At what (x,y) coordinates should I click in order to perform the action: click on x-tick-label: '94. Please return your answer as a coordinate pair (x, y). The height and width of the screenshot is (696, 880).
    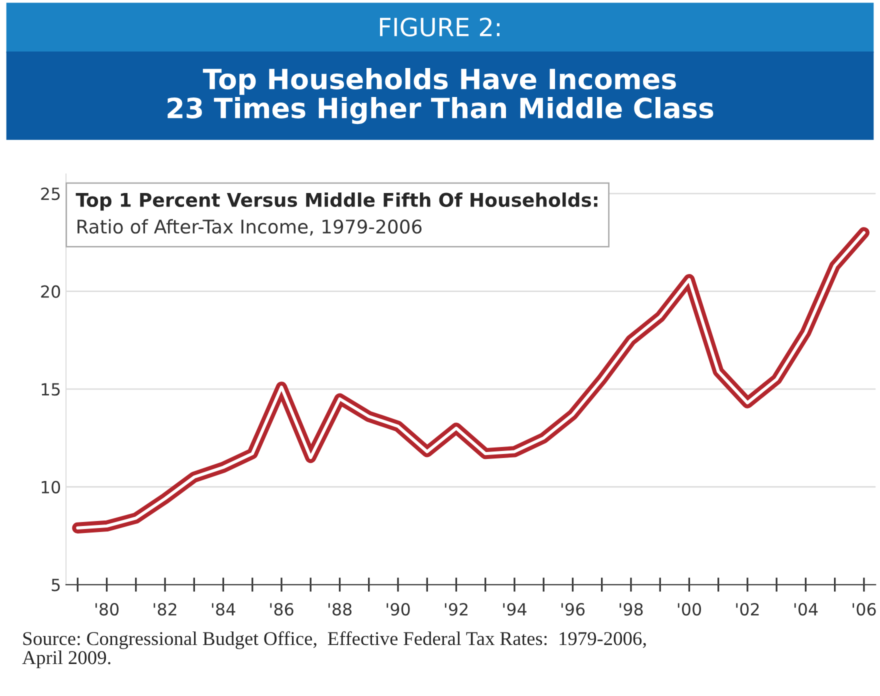
    Looking at the image, I should click on (514, 609).